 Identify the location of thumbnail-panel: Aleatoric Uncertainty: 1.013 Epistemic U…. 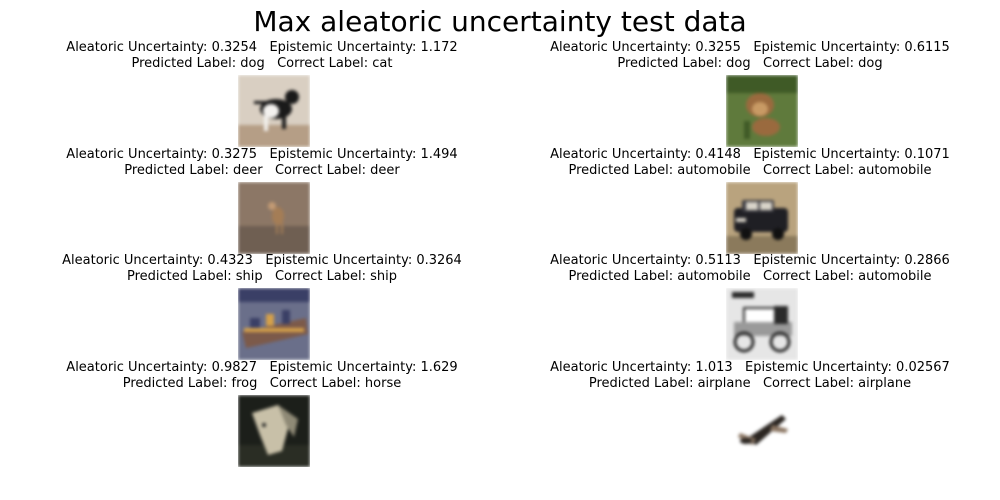
(750, 415).